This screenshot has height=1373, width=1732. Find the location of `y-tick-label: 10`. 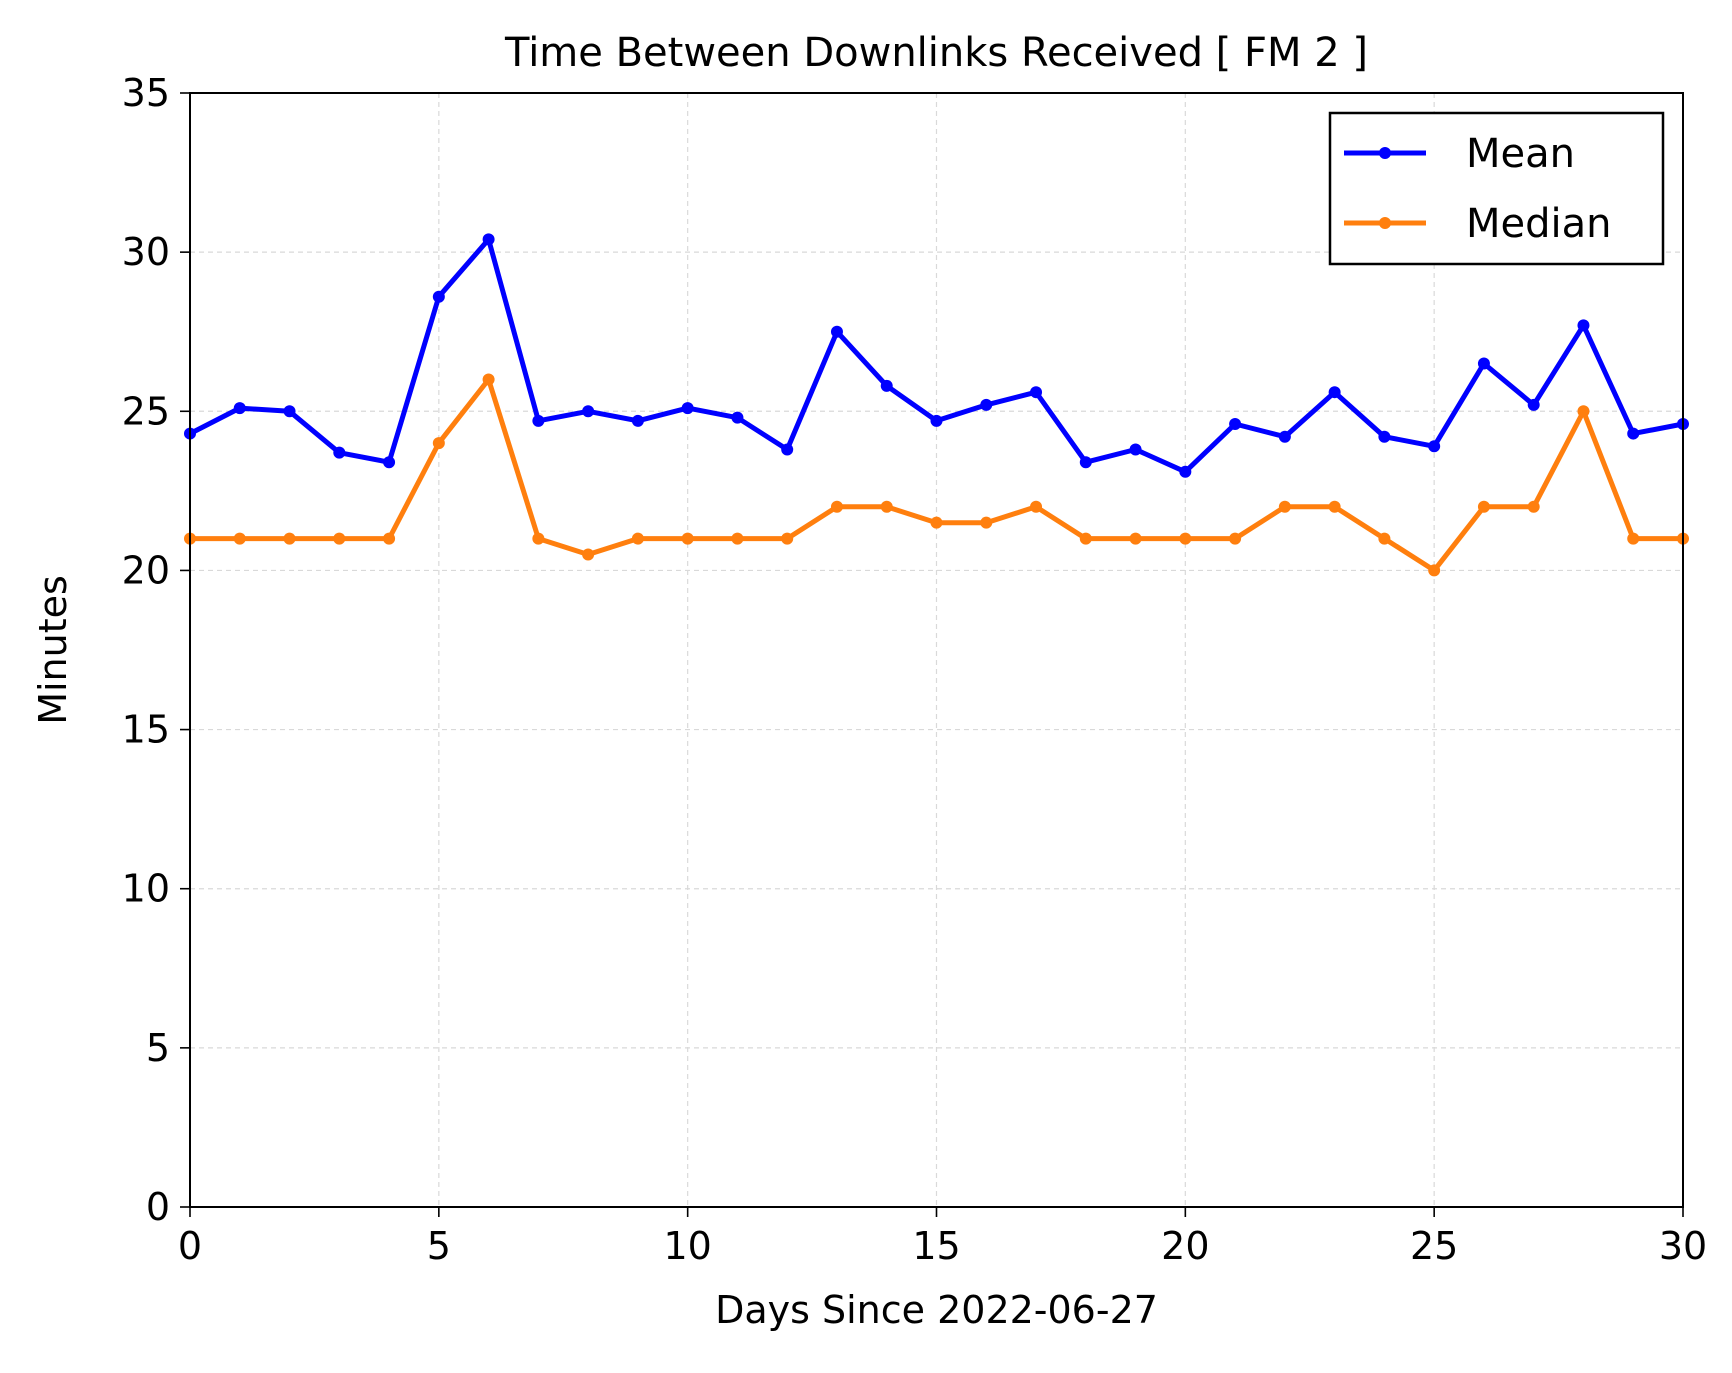

y-tick-label: 10 is located at coordinates (146, 889).